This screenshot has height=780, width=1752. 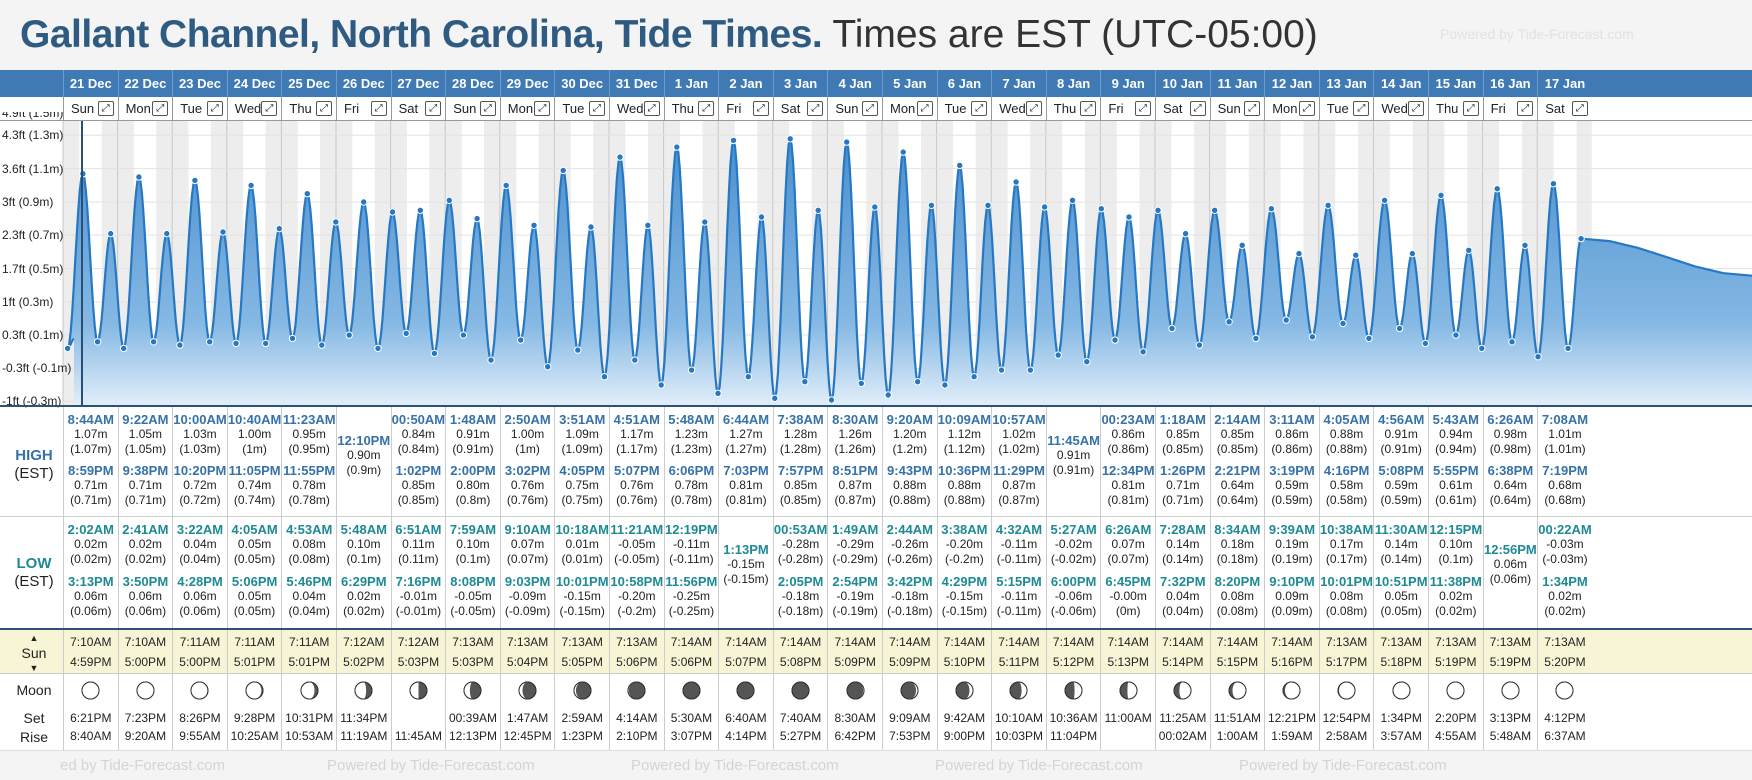 I want to click on powered-by-watermark: Powered by Tide-Forecast.com, so click(x=1537, y=34).